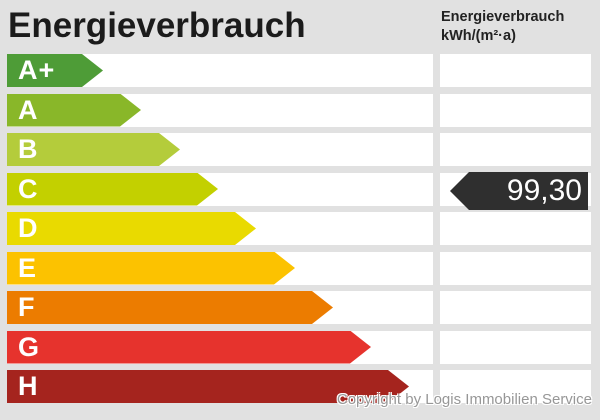 The height and width of the screenshot is (420, 600). Describe the element at coordinates (28, 109) in the screenshot. I see `class-letter-a: A` at that location.